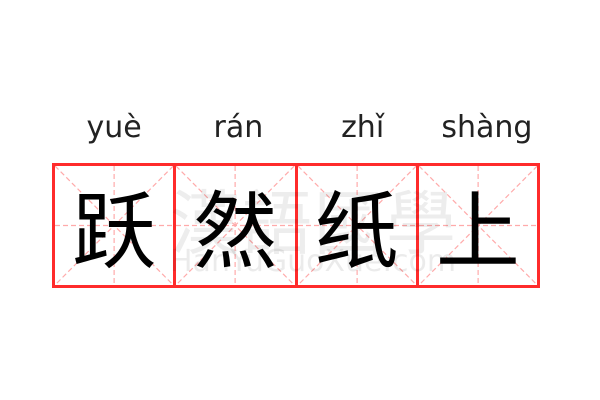 The image size is (600, 400). Describe the element at coordinates (114, 232) in the screenshot. I see `character: 跃` at that location.